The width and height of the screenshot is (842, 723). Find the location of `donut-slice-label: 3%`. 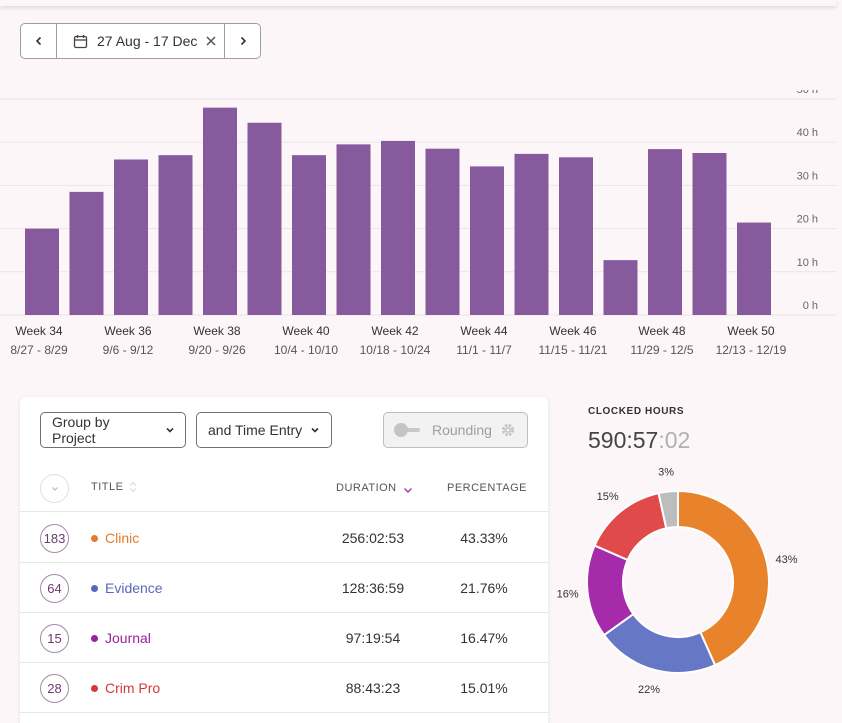

donut-slice-label: 3% is located at coordinates (666, 473).